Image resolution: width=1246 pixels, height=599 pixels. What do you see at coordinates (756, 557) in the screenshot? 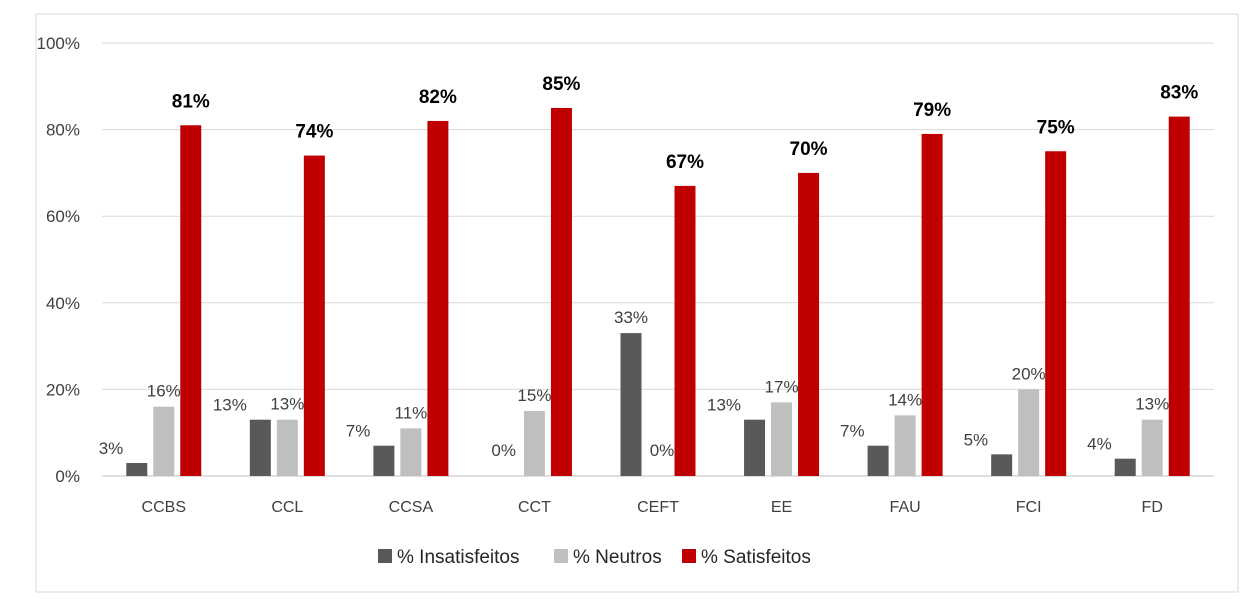
I see `legend-label: % Satisfeitos` at bounding box center [756, 557].